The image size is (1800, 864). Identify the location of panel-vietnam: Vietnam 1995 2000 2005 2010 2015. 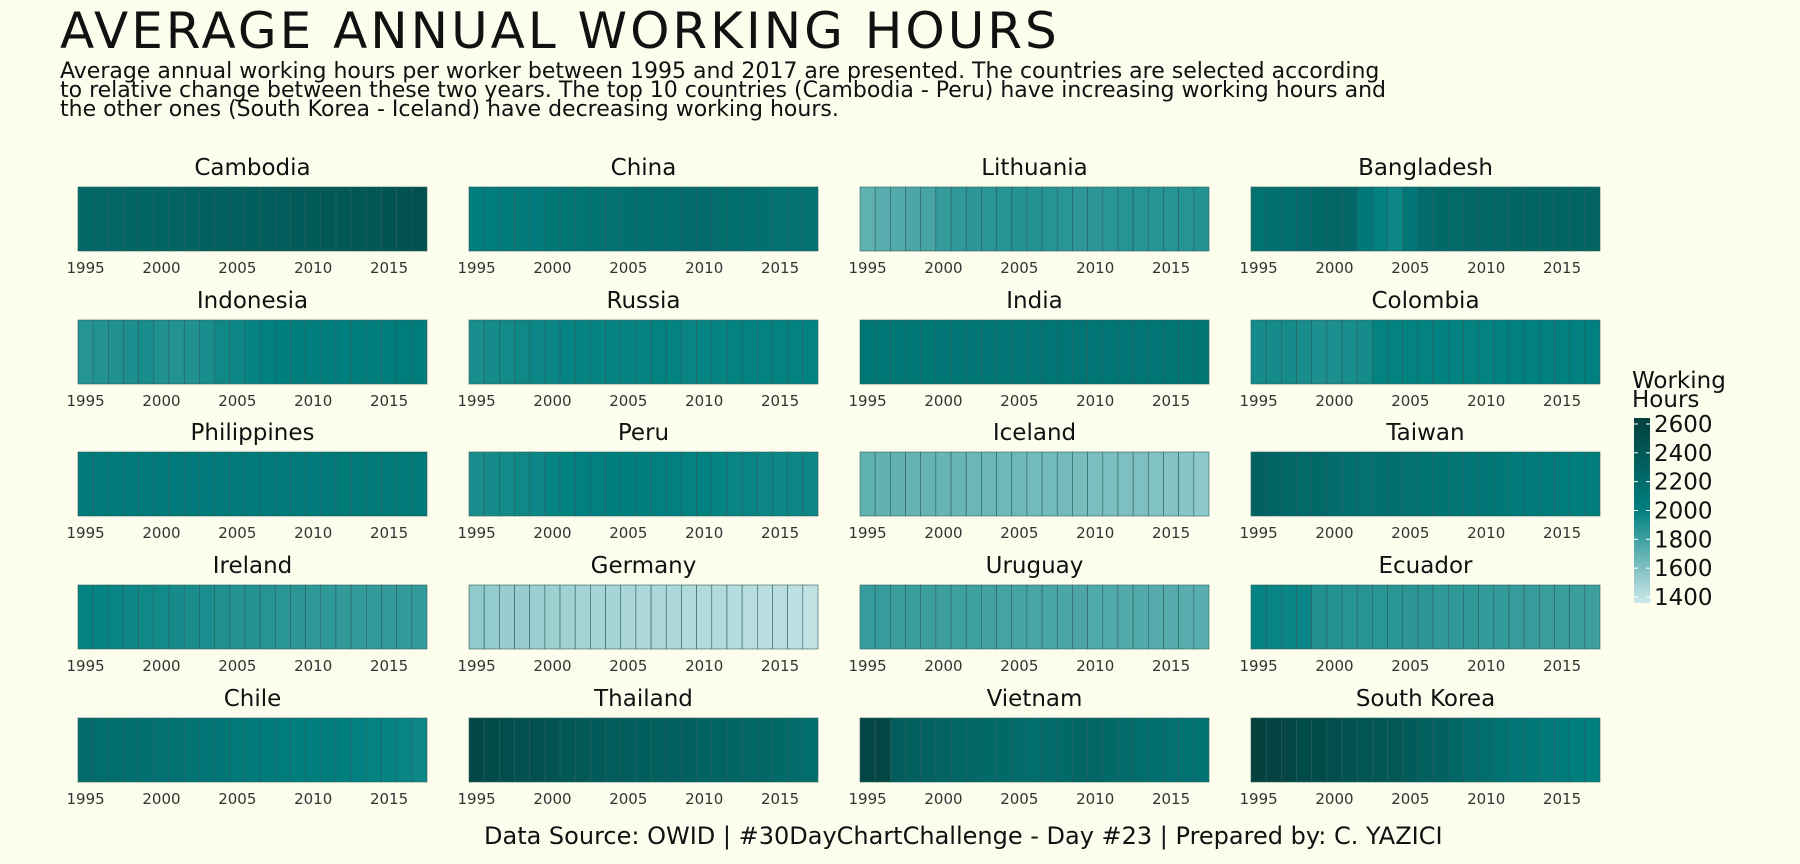
(1029, 747).